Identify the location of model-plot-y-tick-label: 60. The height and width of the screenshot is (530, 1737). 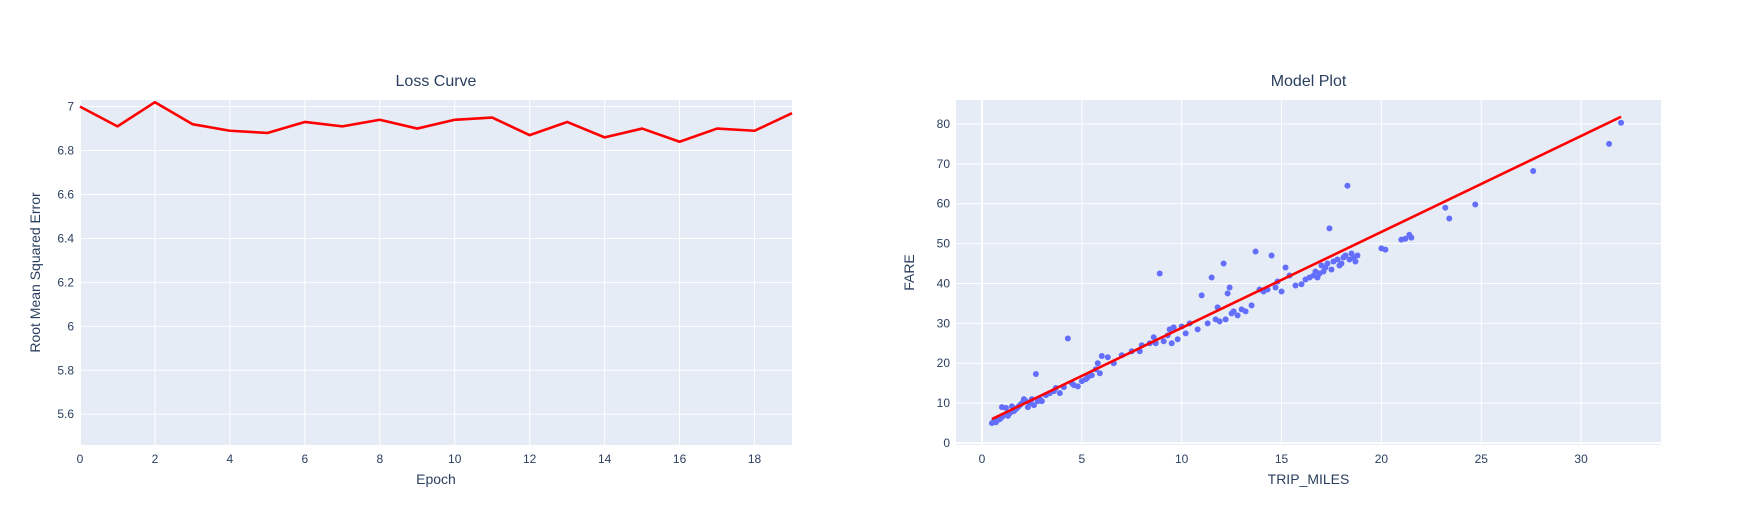
(944, 204).